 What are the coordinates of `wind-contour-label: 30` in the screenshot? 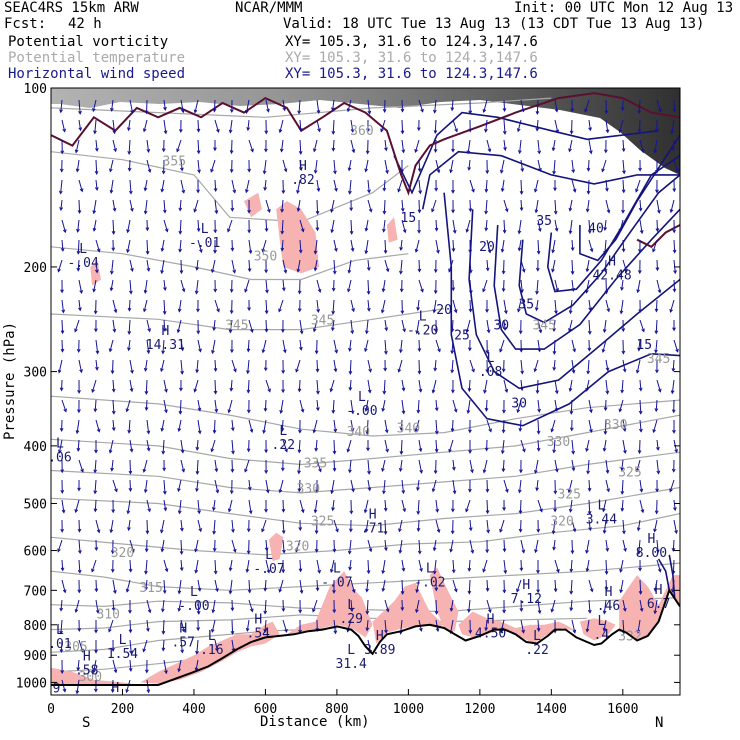 It's located at (501, 326).